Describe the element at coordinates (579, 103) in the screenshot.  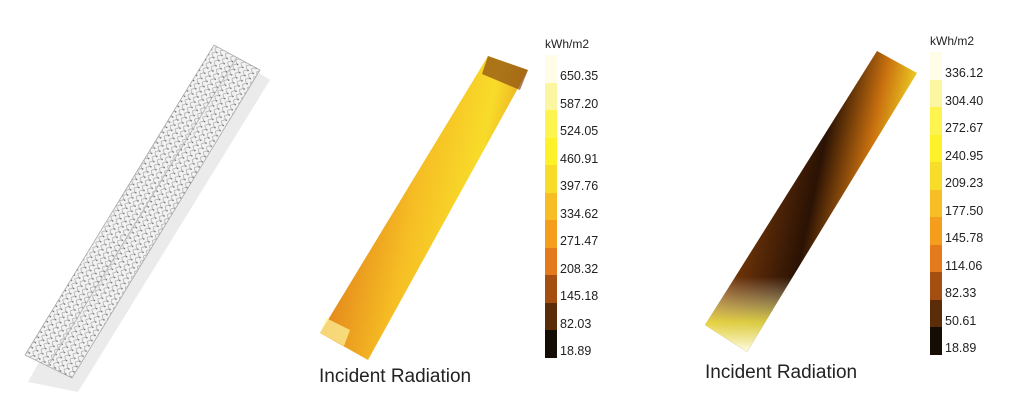
I see `legend-label: 587.20` at that location.